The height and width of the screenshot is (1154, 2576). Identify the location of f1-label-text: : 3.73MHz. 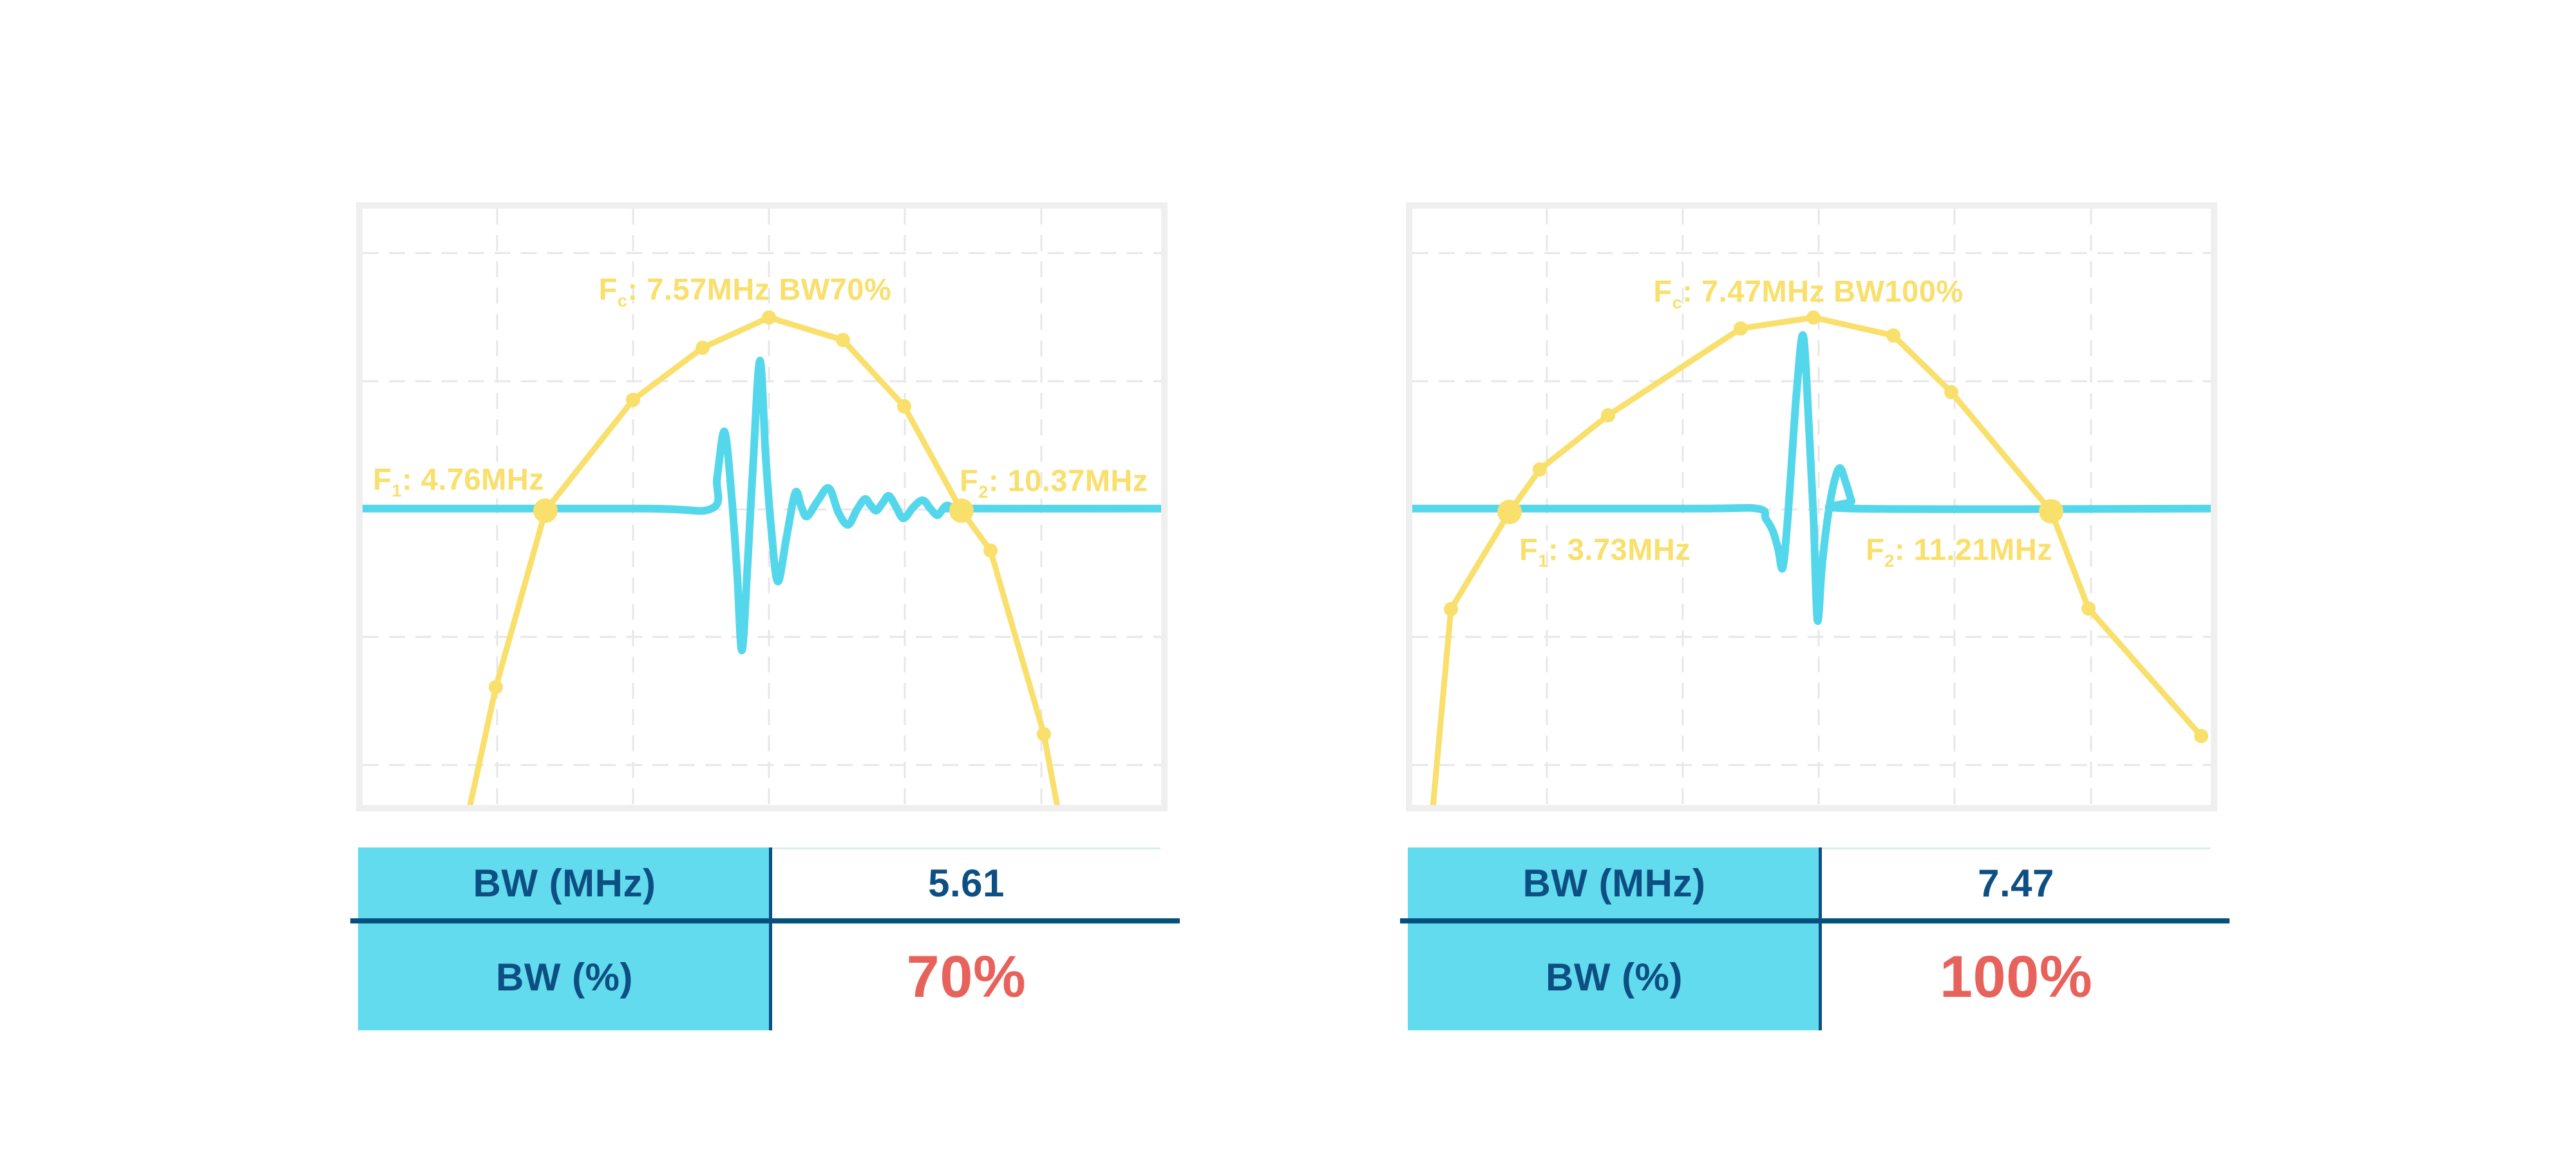
(1620, 549).